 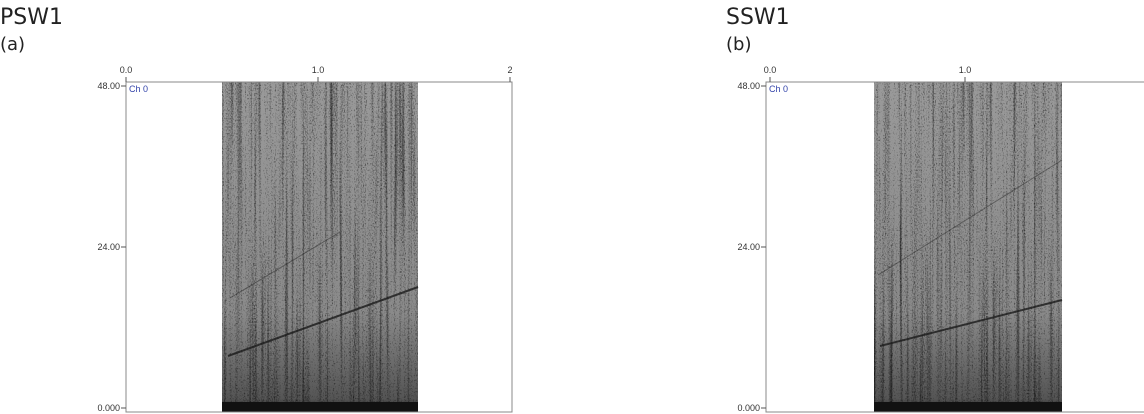 What do you see at coordinates (738, 44) in the screenshot?
I see `panel-label: (b)` at bounding box center [738, 44].